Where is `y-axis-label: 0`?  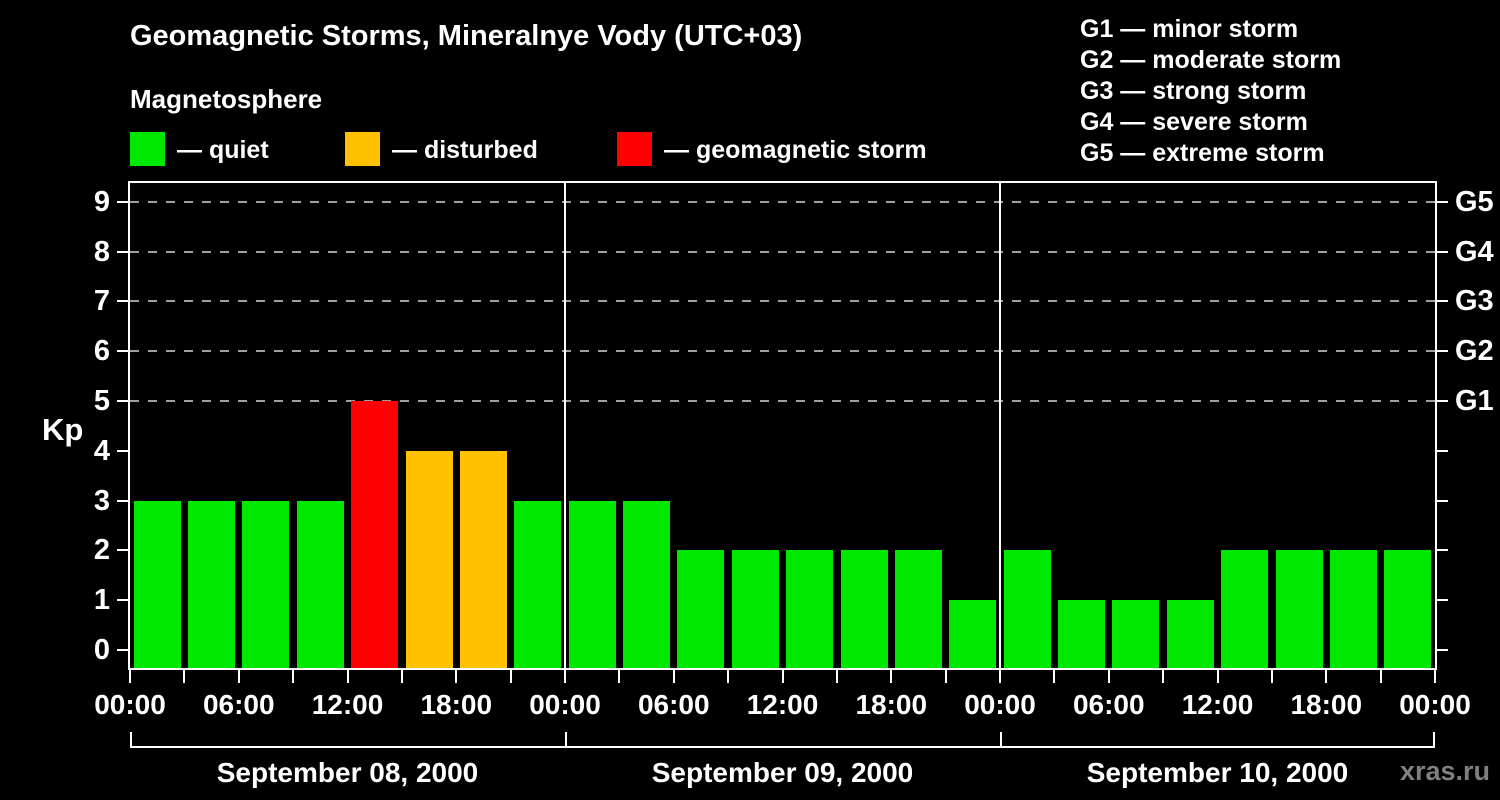 y-axis-label: 0 is located at coordinates (101, 650).